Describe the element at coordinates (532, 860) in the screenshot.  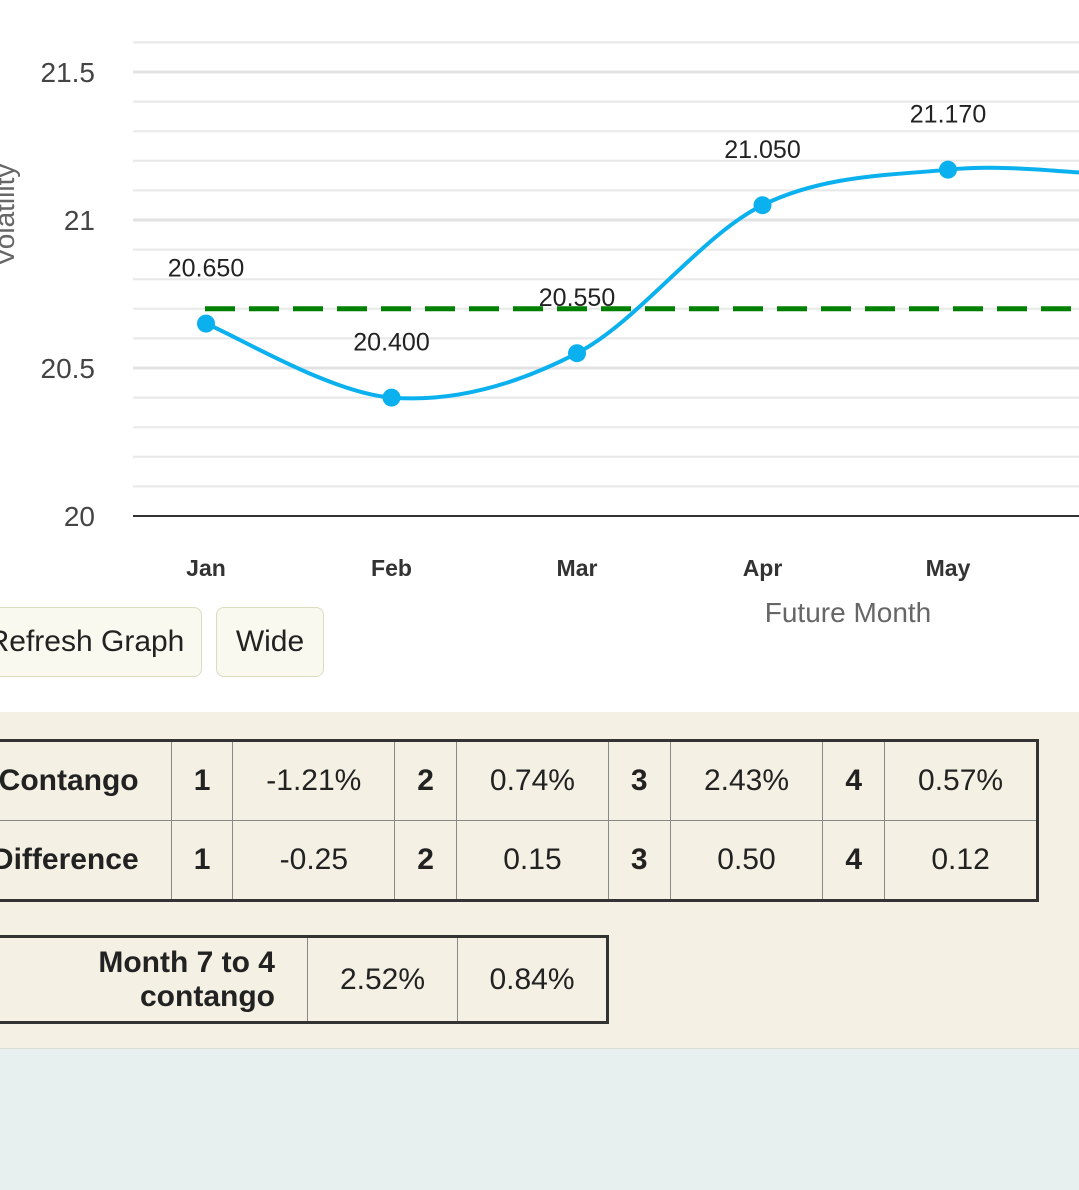
I see `table-cell: 0.15` at that location.